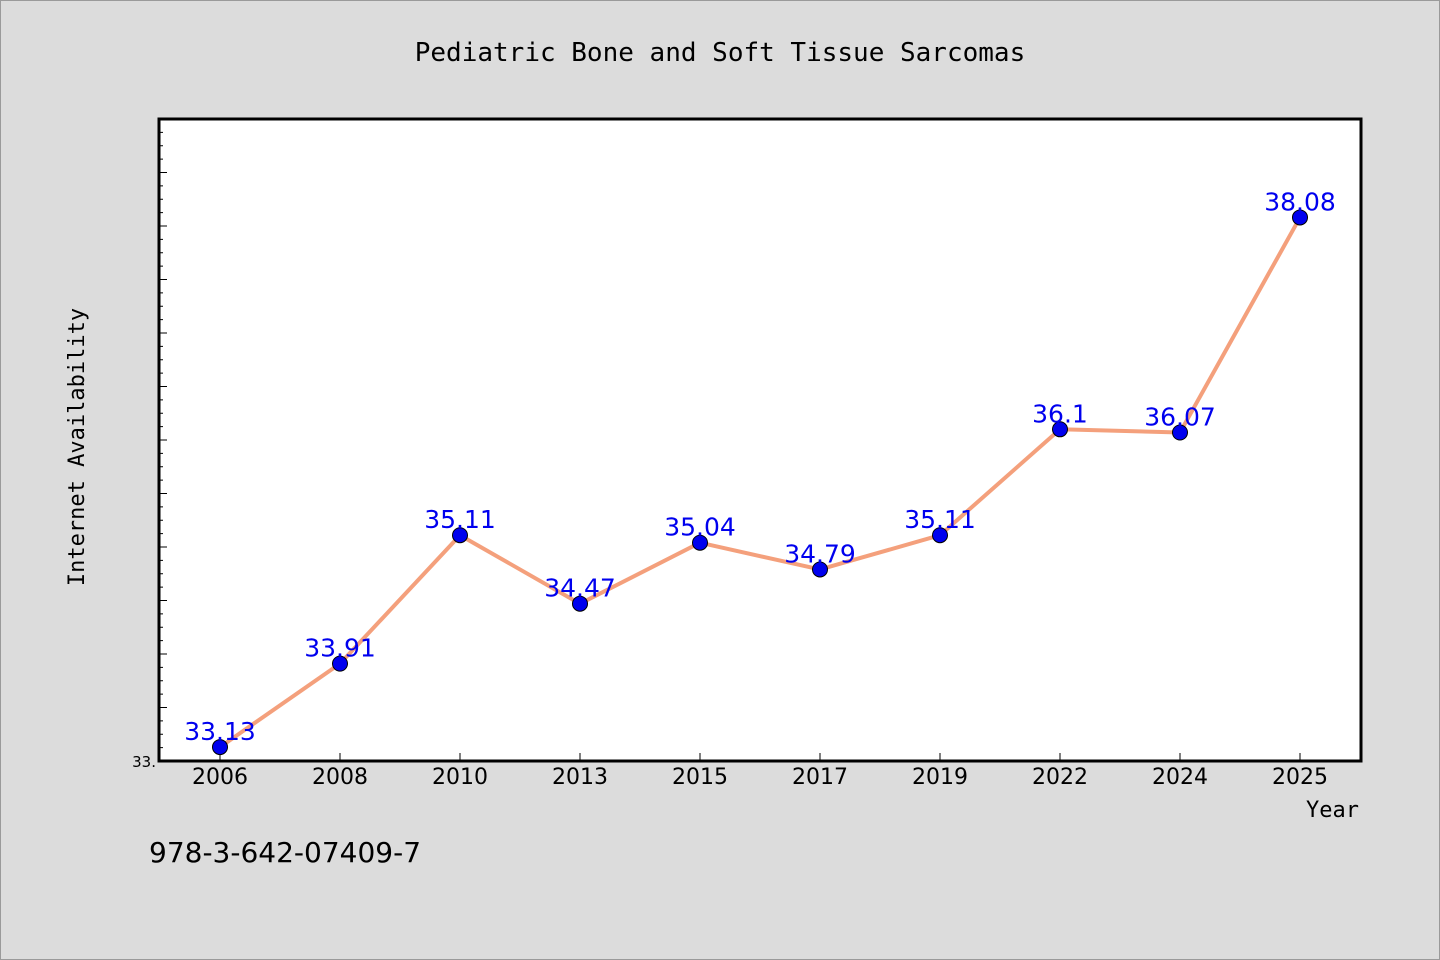 Image resolution: width=1440 pixels, height=960 pixels. I want to click on y-axis-ticks: 33., so click(149, 444).